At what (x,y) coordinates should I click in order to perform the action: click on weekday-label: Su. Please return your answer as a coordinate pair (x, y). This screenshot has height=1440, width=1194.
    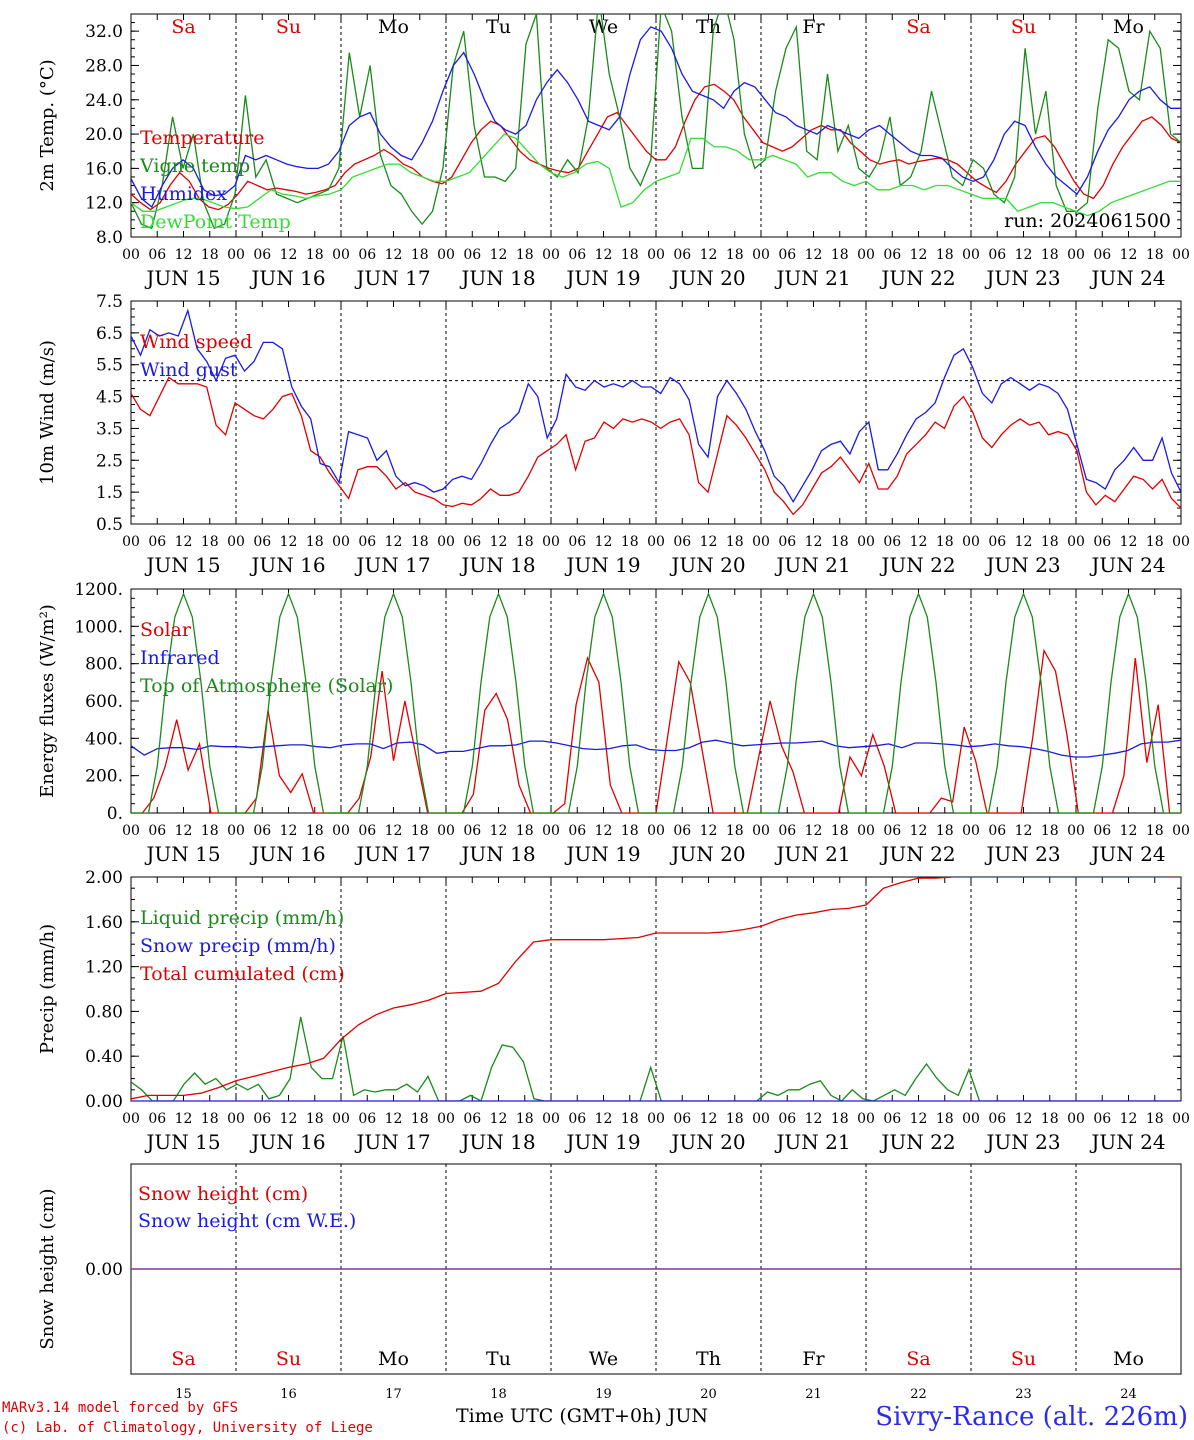
    Looking at the image, I should click on (288, 27).